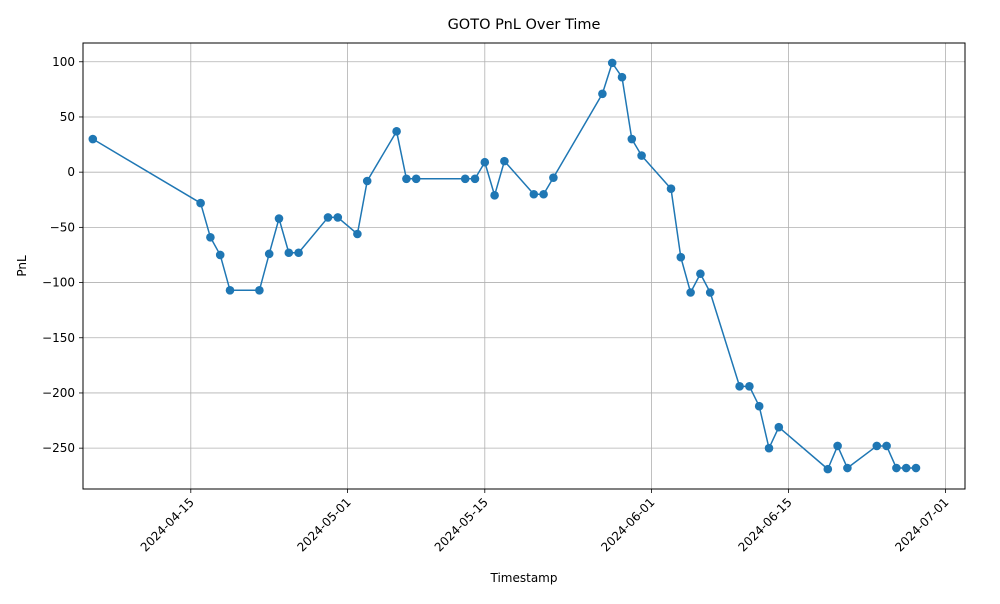  I want to click on x-axis-title: Timestamp, so click(524, 578).